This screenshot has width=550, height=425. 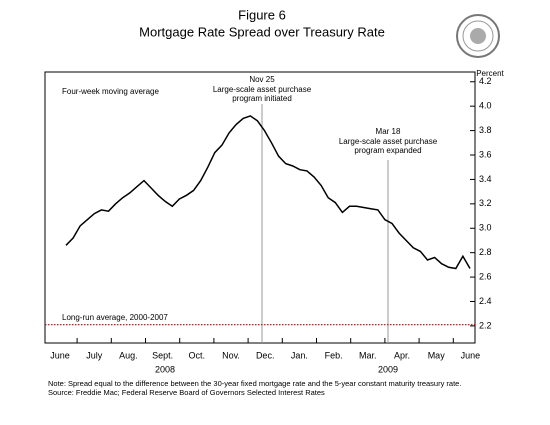 What do you see at coordinates (262, 98) in the screenshot?
I see `annotation-text: program initiated` at bounding box center [262, 98].